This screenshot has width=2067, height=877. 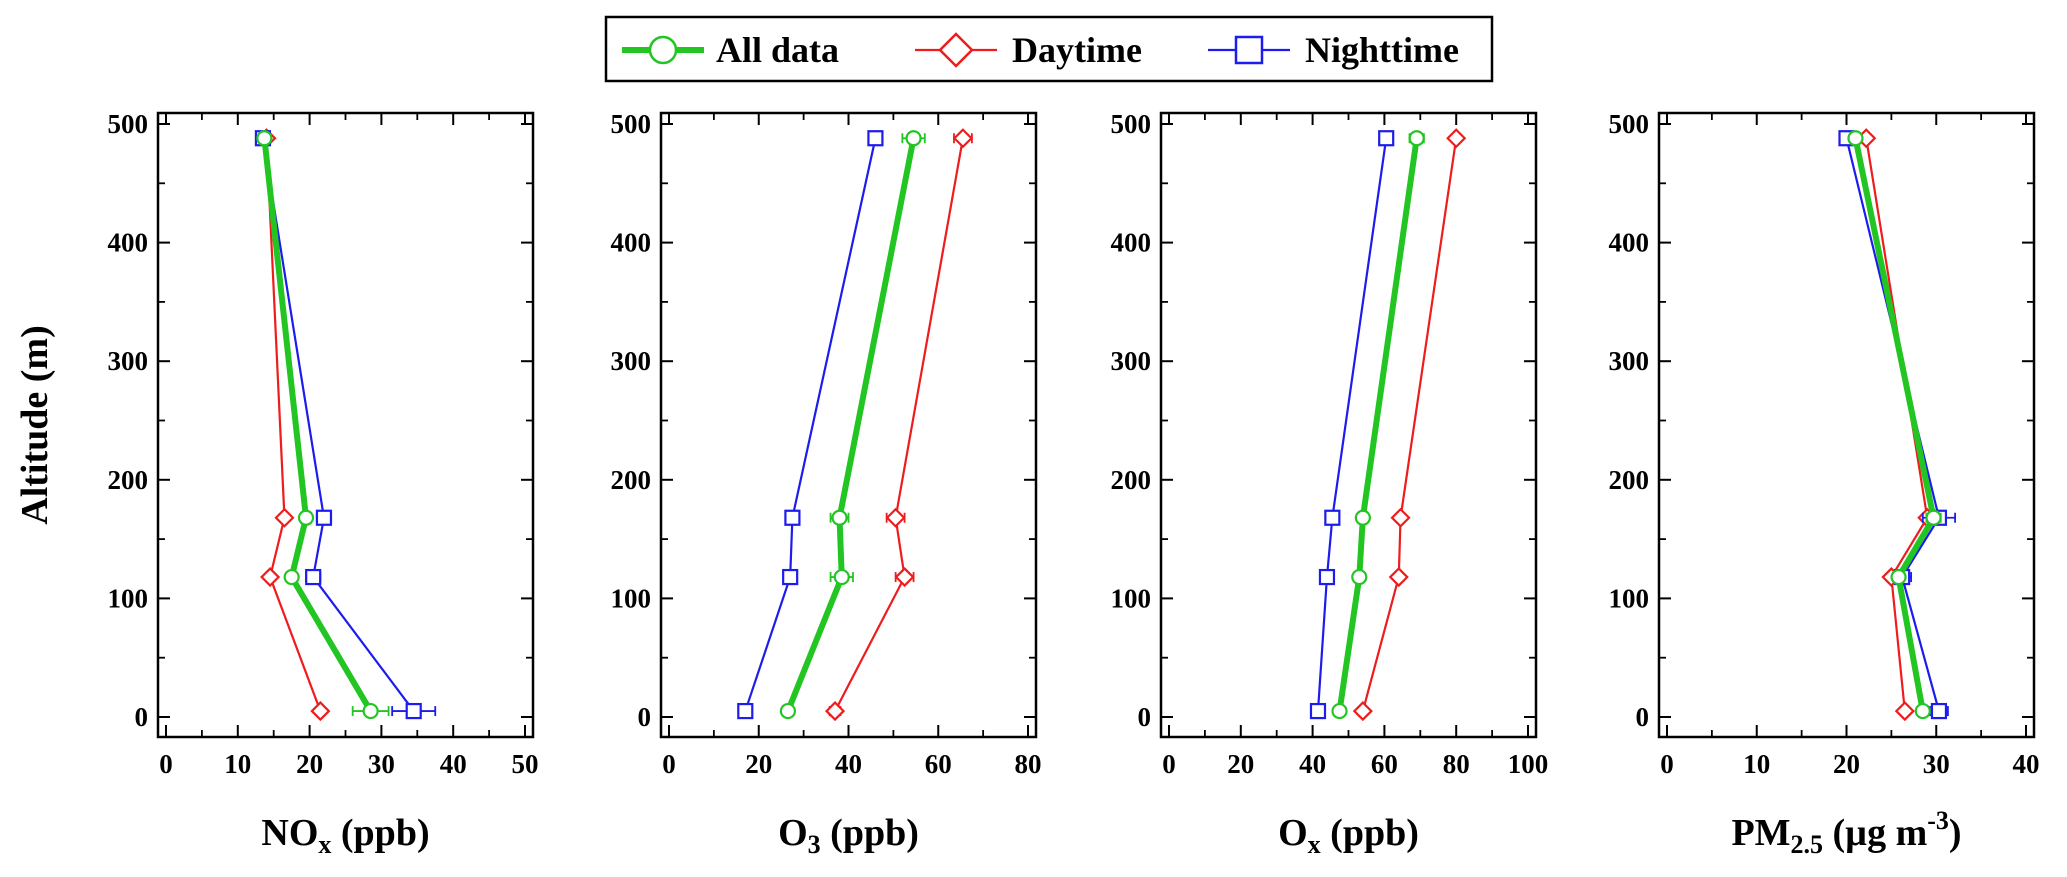 I want to click on legend-entry: All data, so click(x=730, y=50).